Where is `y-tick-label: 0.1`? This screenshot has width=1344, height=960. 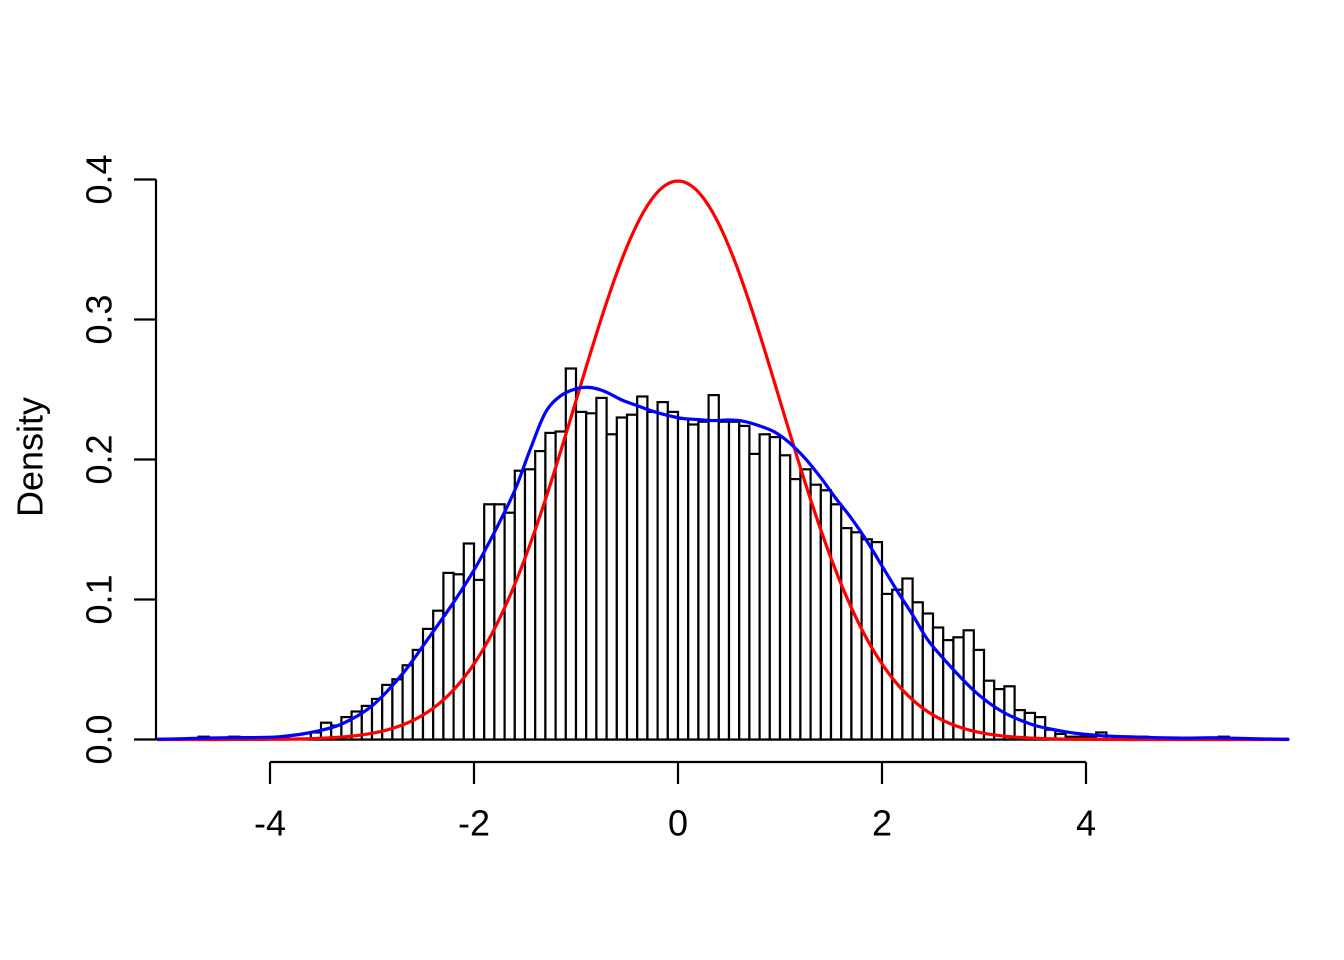
y-tick-label: 0.1 is located at coordinates (99, 599).